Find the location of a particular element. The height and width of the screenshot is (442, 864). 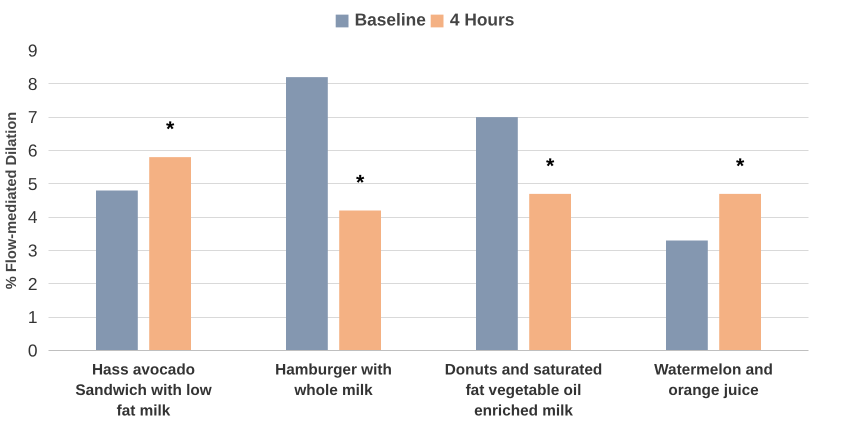

x-tick-label: Hamburger with whole milk is located at coordinates (333, 380).